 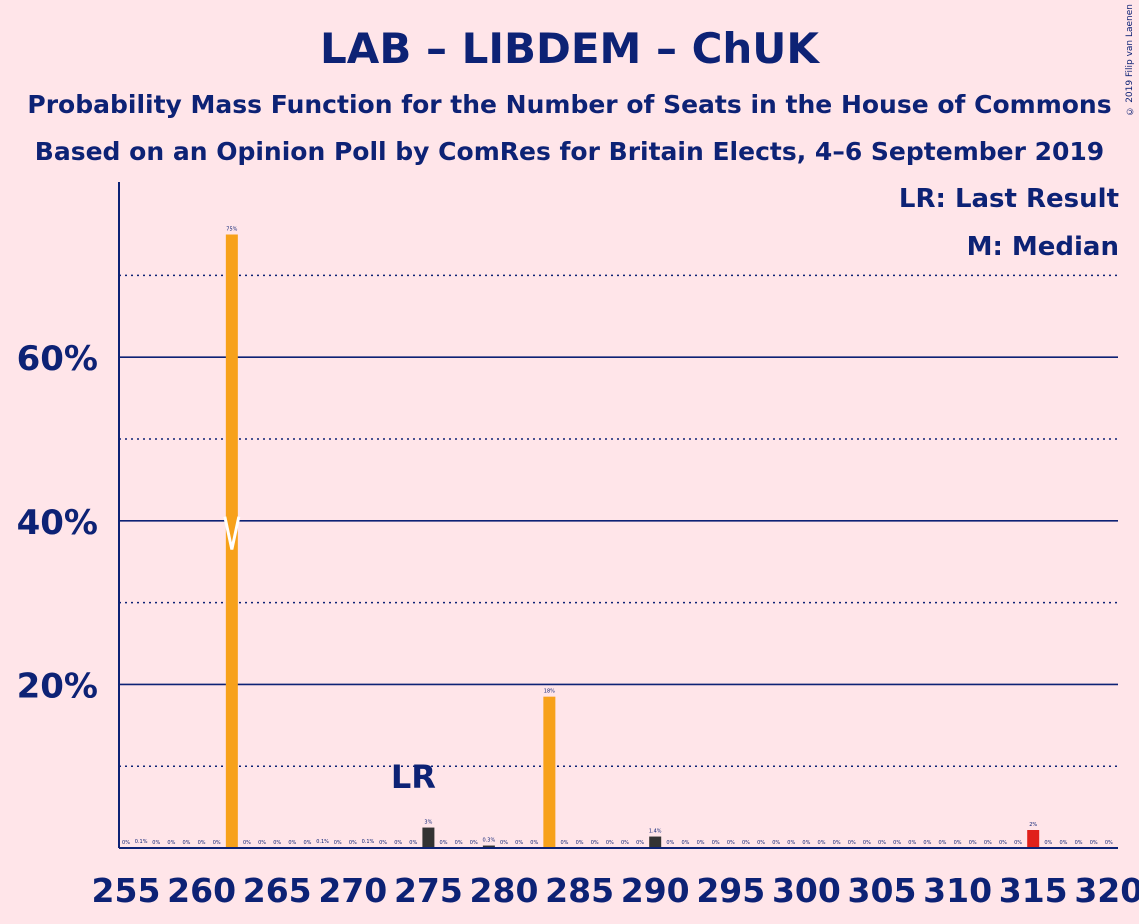 I want to click on data-label-256: 0.1%, so click(x=141, y=842).